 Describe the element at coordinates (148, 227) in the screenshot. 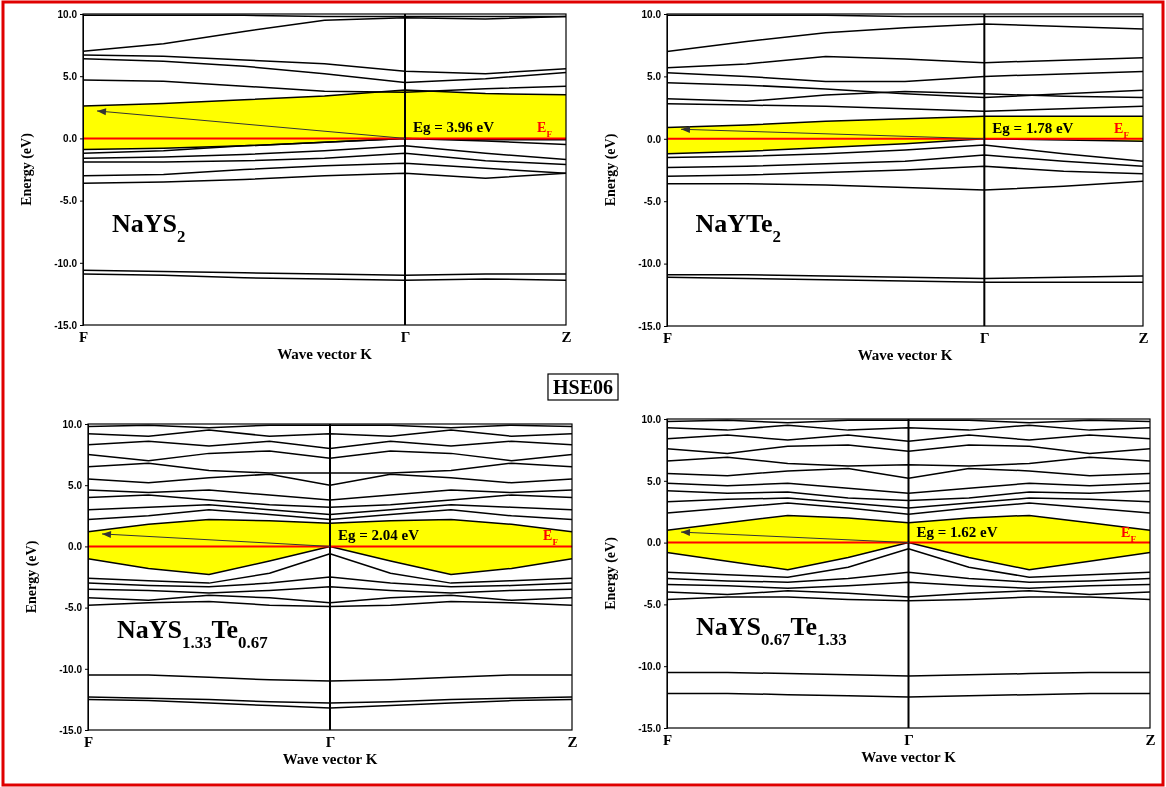

I see `text: NaYS$_{2}$` at that location.